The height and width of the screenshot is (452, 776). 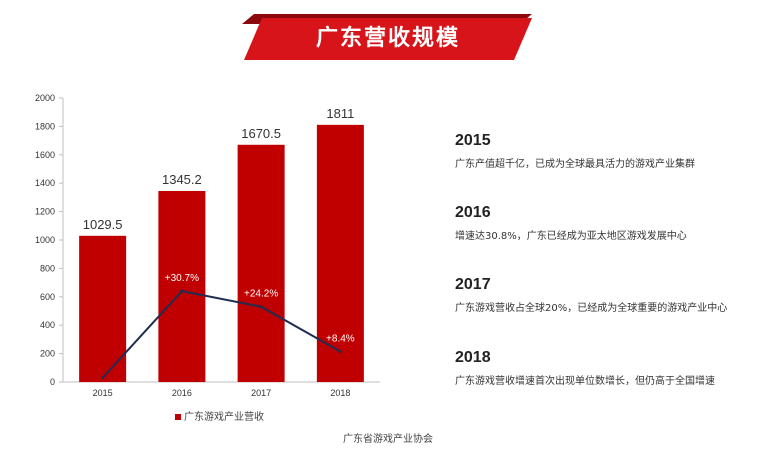 What do you see at coordinates (45, 240) in the screenshot?
I see `y-tick-label: 1000` at bounding box center [45, 240].